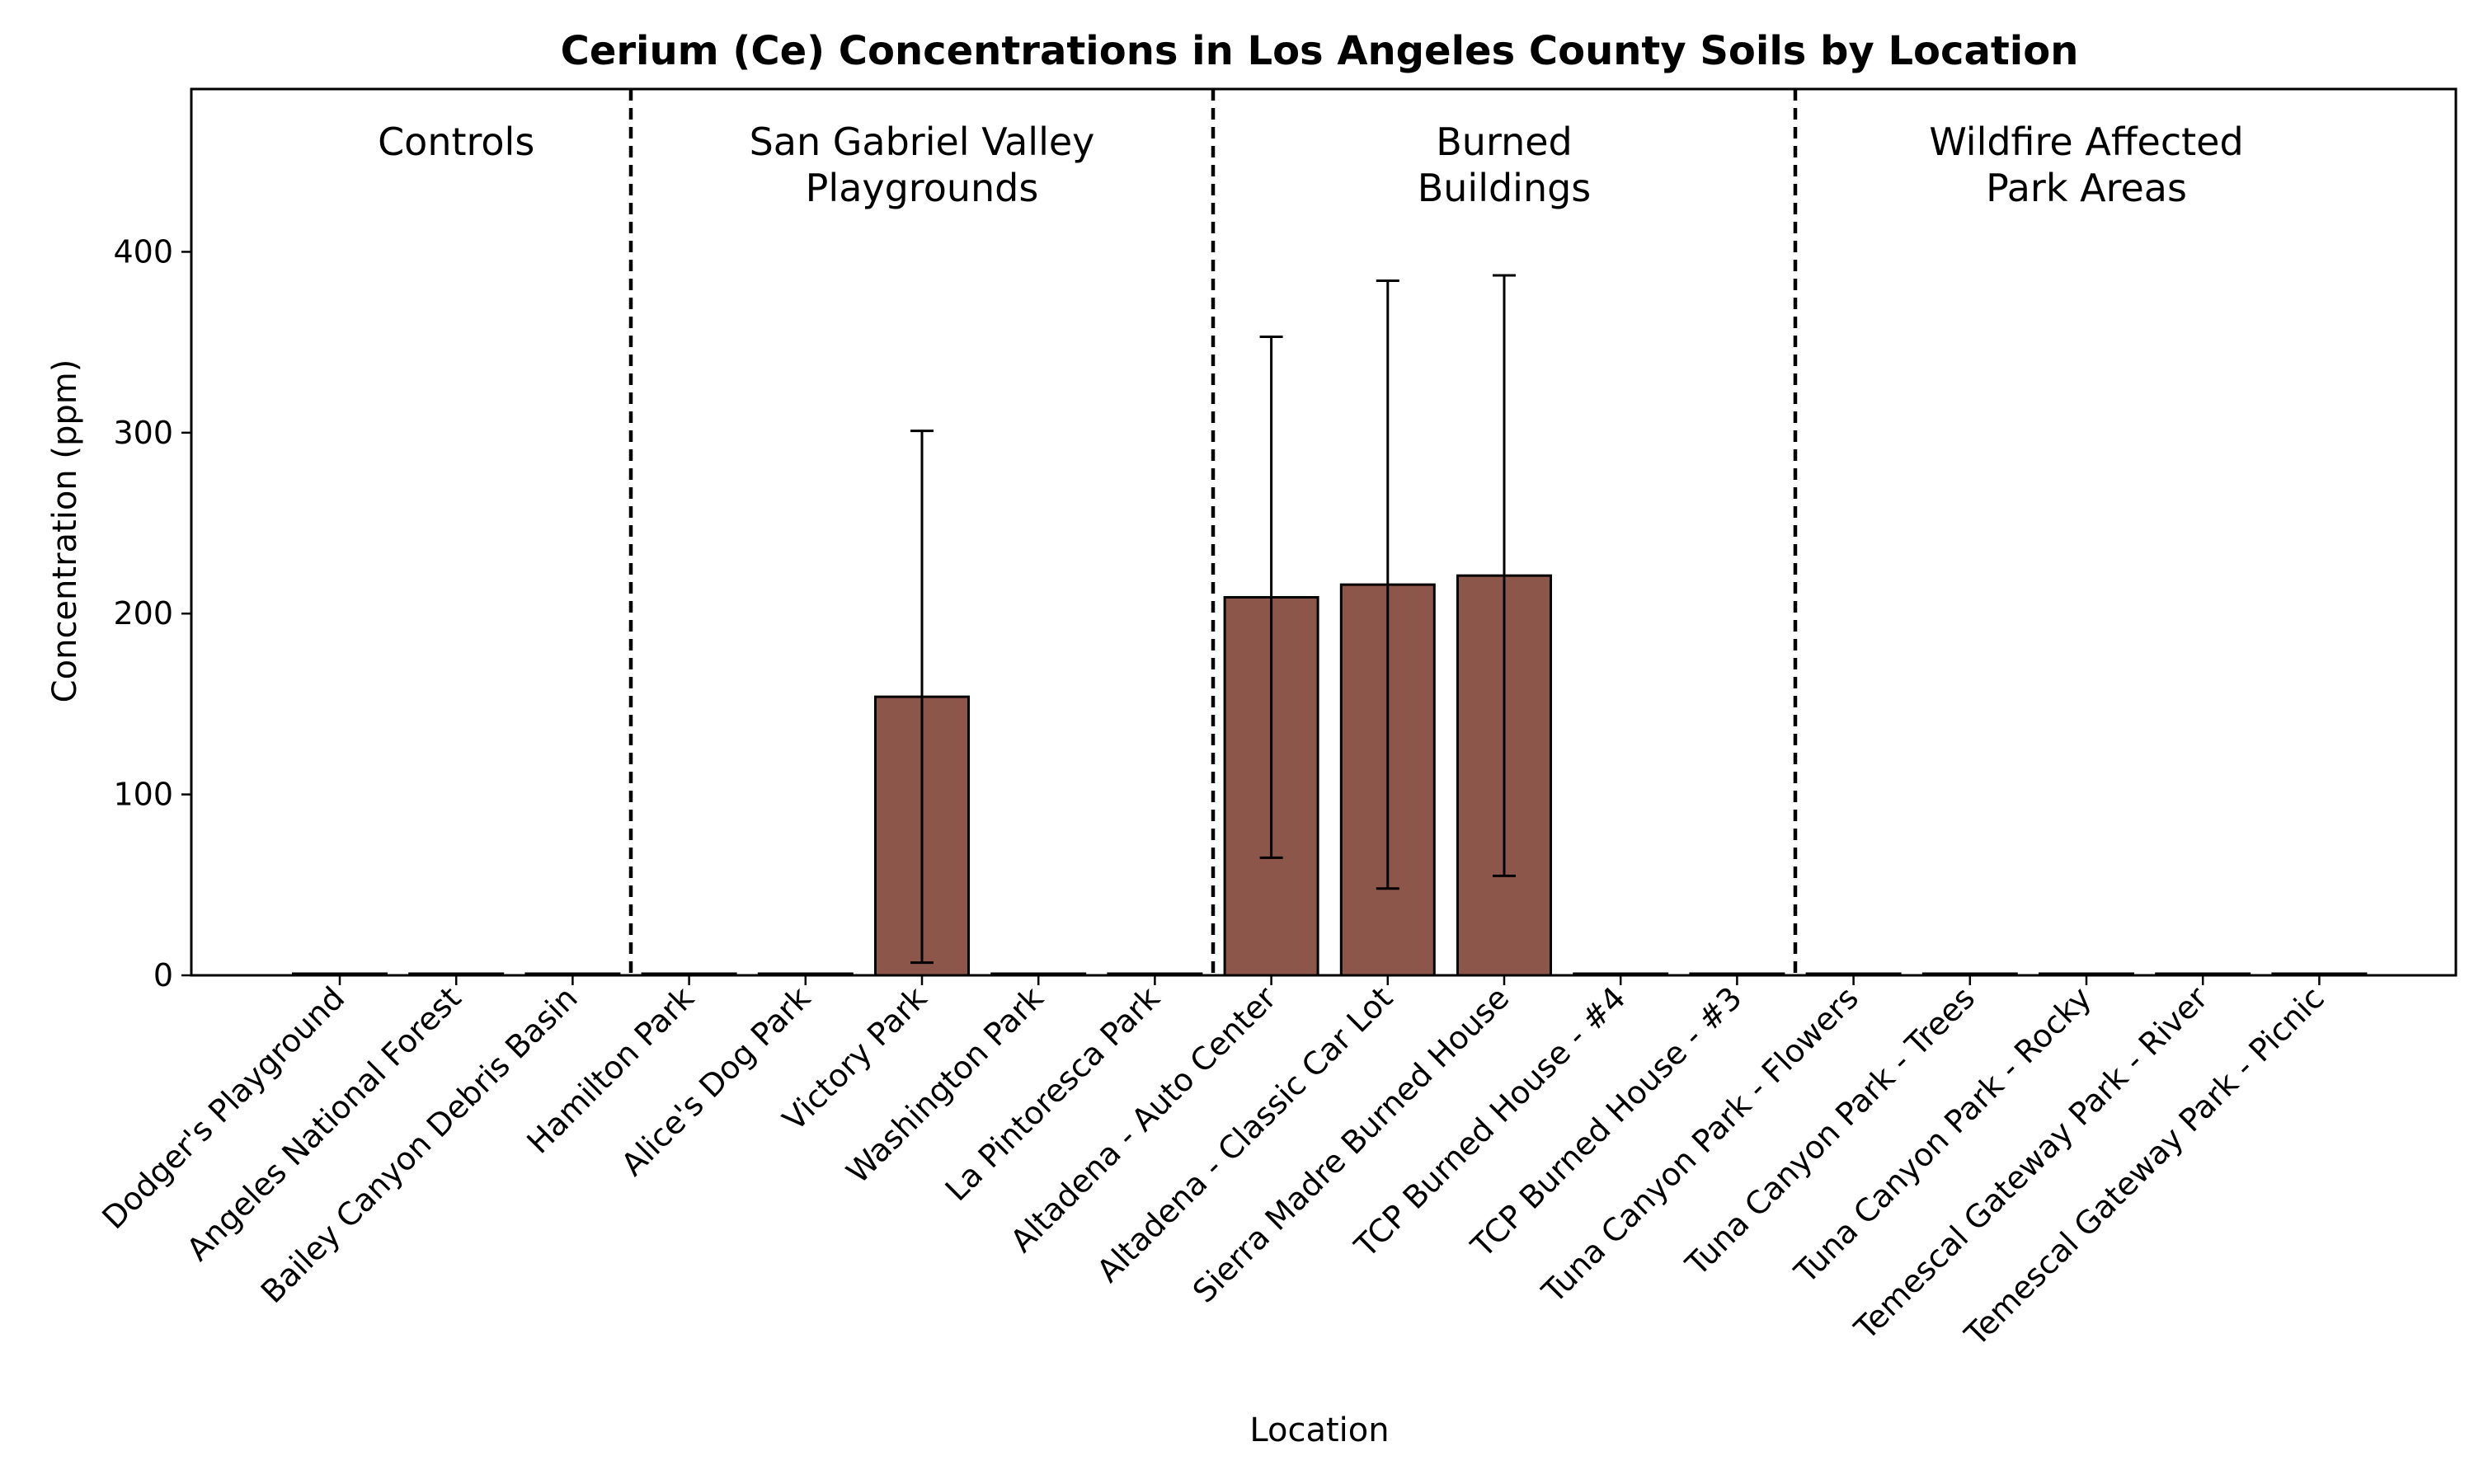 The image size is (2474, 1484). What do you see at coordinates (945, 1084) in the screenshot?
I see `x-tick-label: Washington Park` at bounding box center [945, 1084].